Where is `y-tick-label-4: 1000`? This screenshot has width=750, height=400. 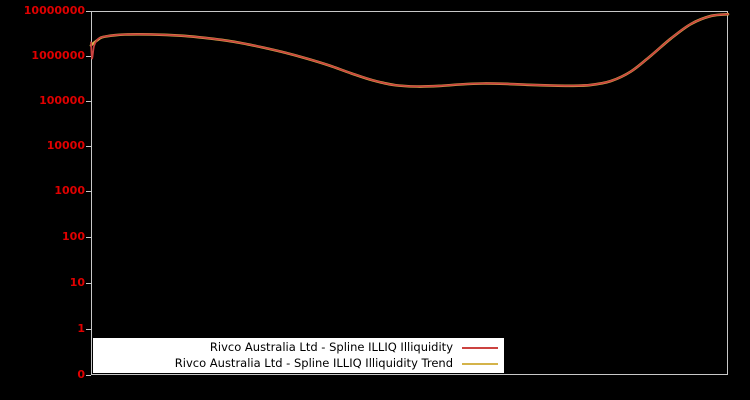
y-tick-label-4: 1000 is located at coordinates (69, 190).